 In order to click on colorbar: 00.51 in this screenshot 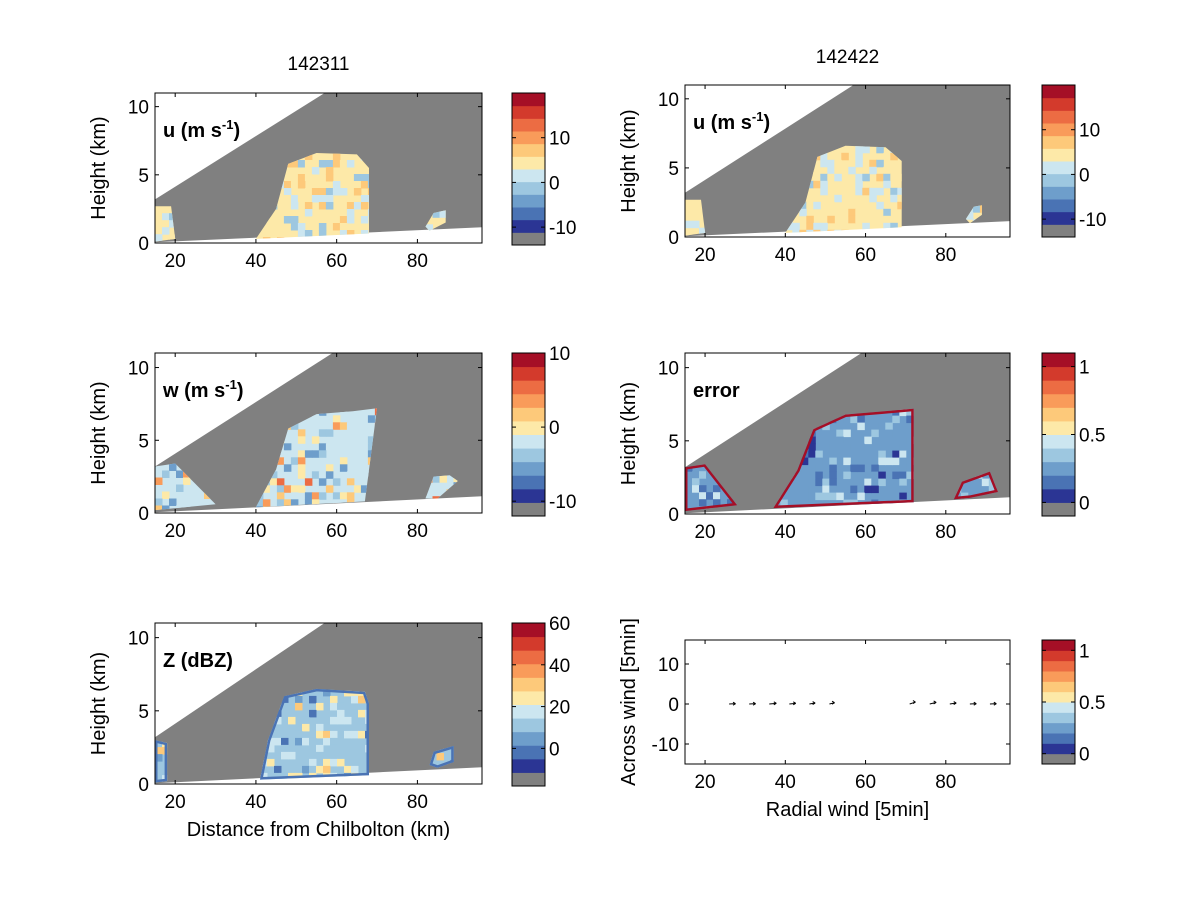, I will do `click(1073, 702)`.